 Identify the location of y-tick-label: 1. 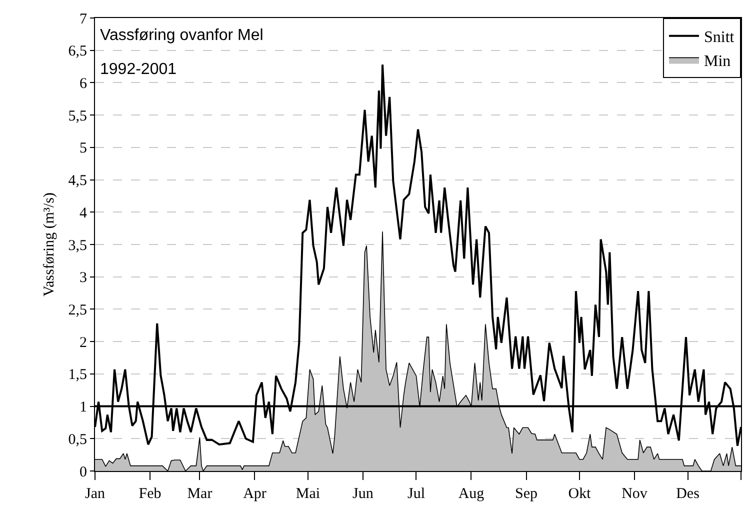
(83, 408).